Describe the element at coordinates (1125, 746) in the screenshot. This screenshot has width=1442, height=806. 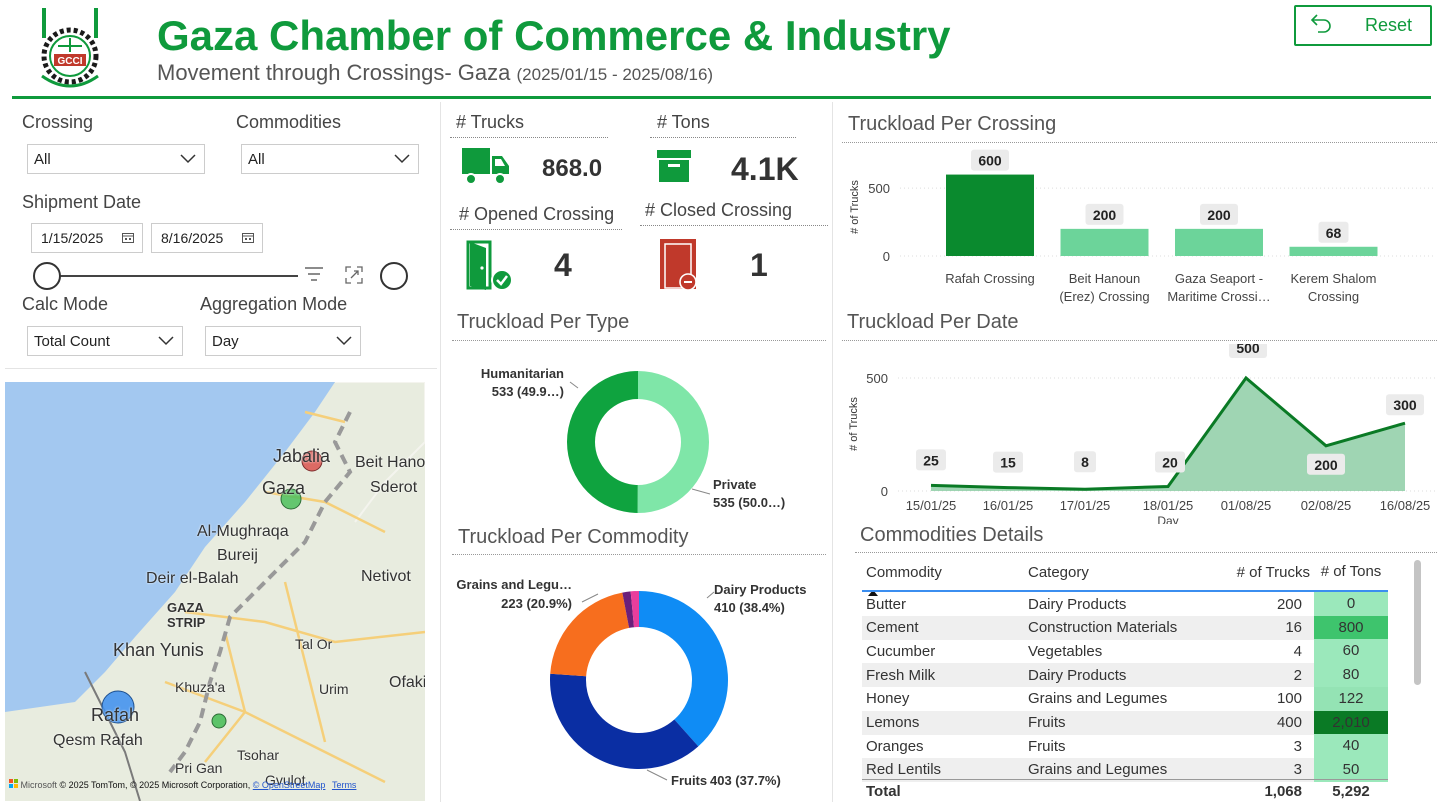
I see `table-row: Oranges Fruits 3 40` at that location.